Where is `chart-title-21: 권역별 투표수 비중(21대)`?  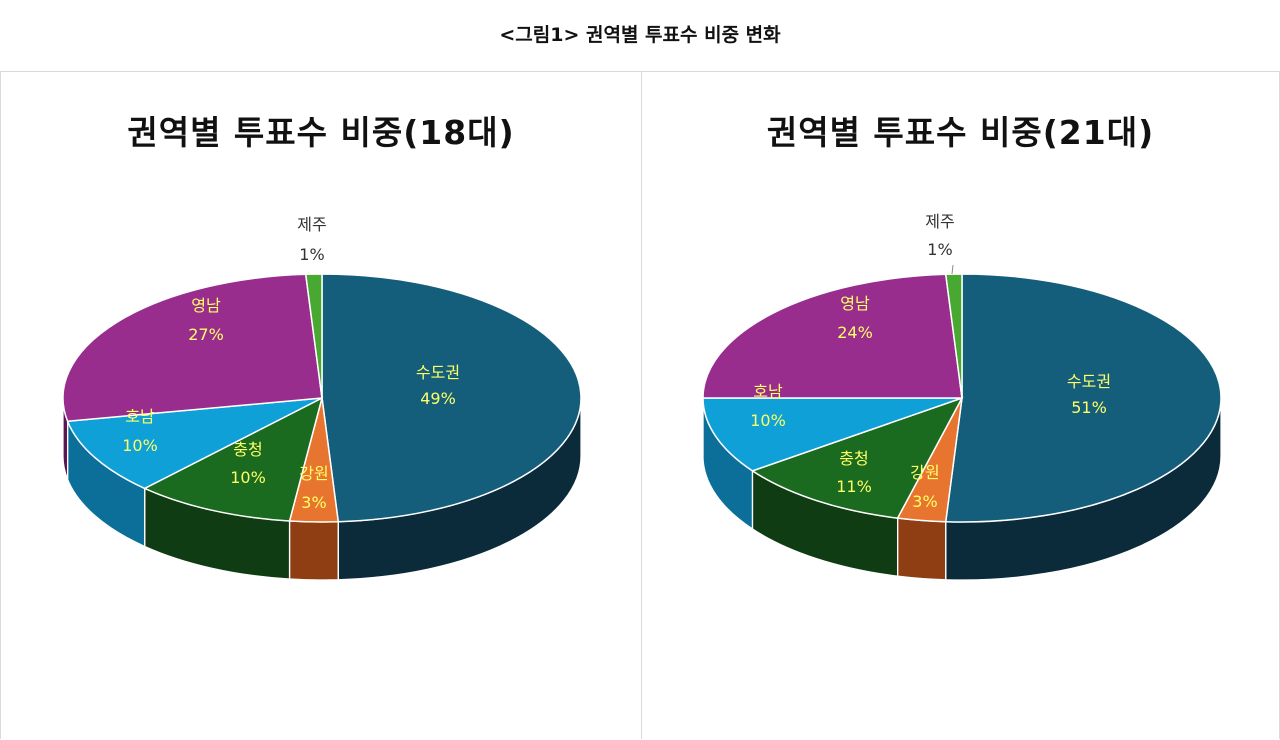
chart-title-21: 권역별 투표수 비중(21대) is located at coordinates (960, 132).